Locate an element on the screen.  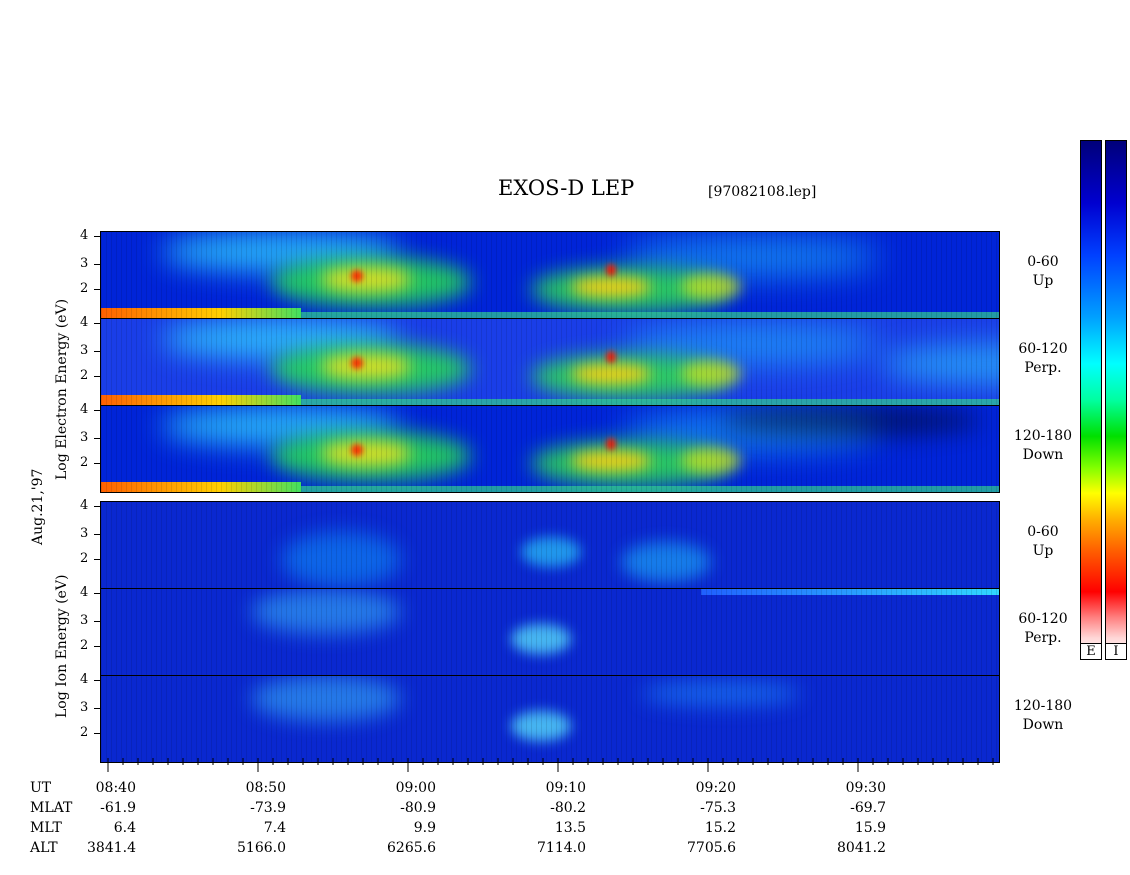
ephemeris-value-mlat: -73.9 is located at coordinates (268, 808).